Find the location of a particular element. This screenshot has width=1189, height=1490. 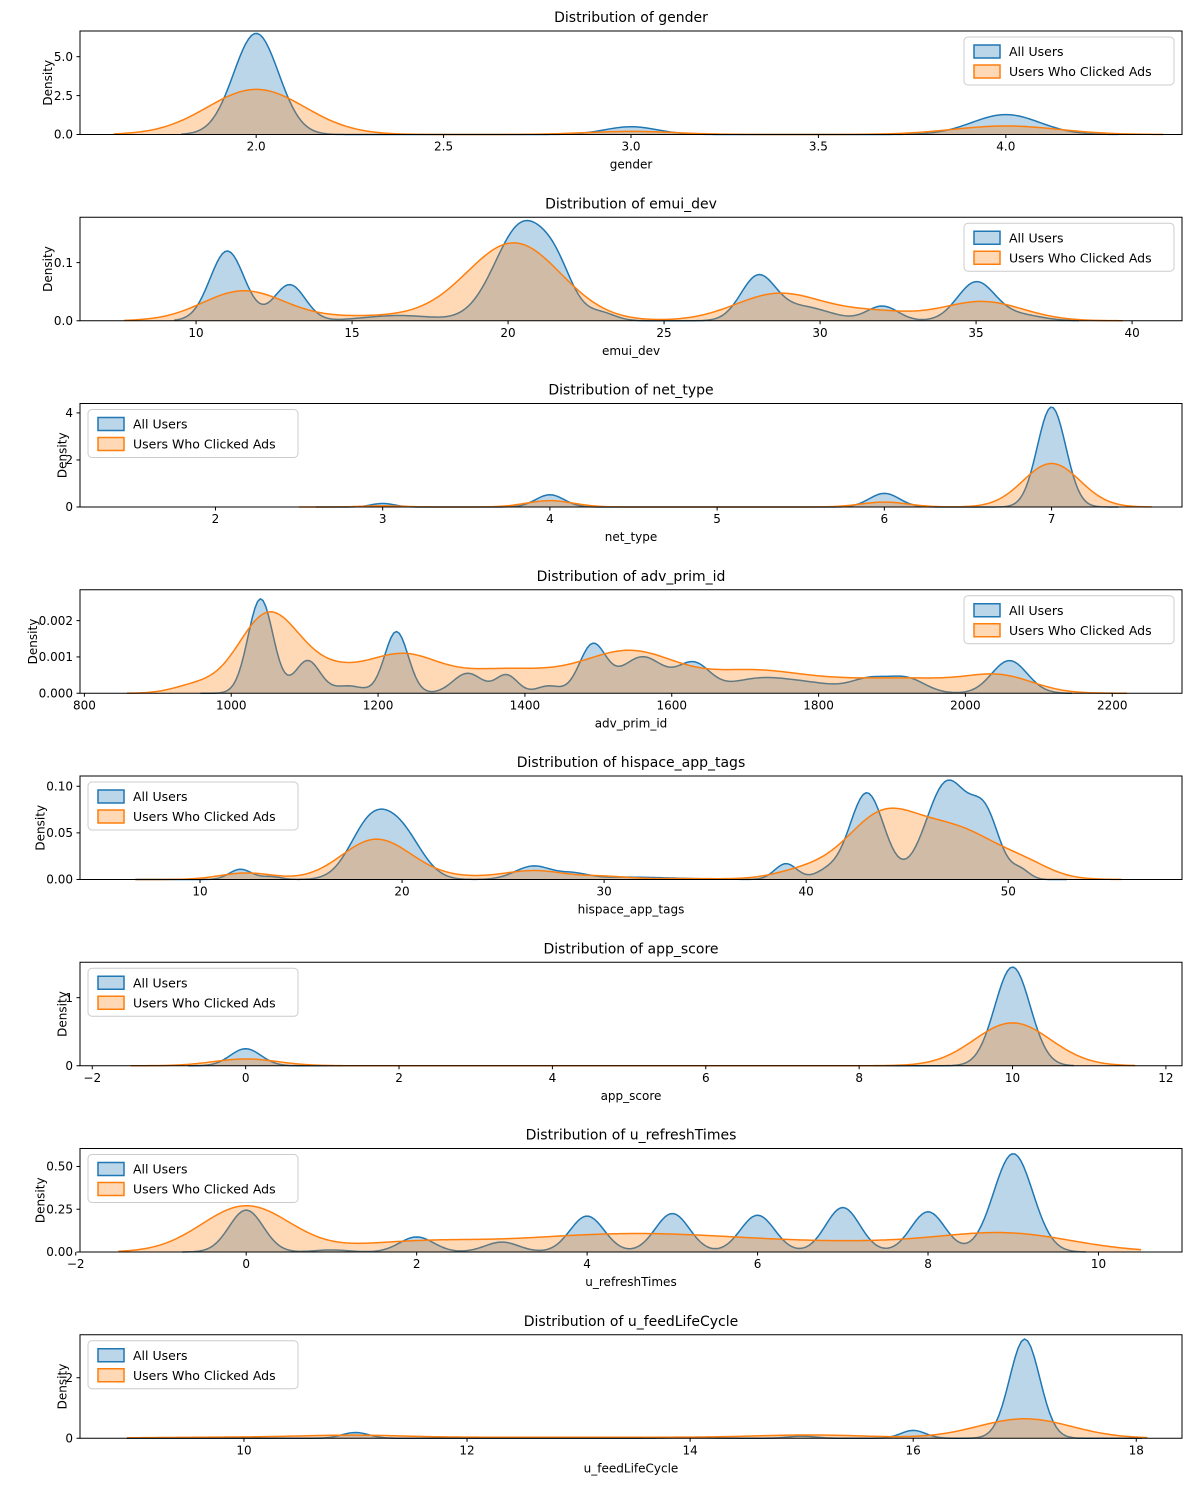

x-tick-label: 7 is located at coordinates (1052, 519).